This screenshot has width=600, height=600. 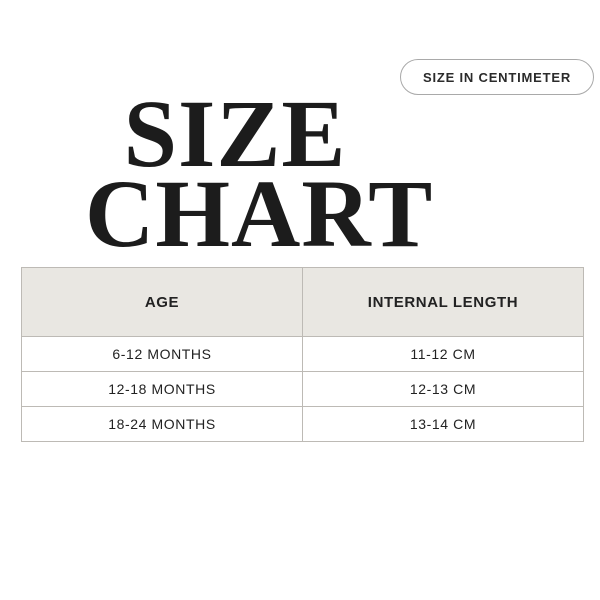 I want to click on size-unit-badge-label: SIZE IN CENTIMETER, so click(x=497, y=77).